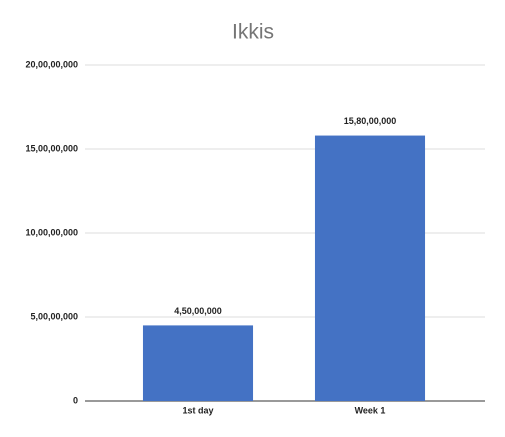 The image size is (505, 437). I want to click on data-label: 4,50,00,000, so click(198, 311).